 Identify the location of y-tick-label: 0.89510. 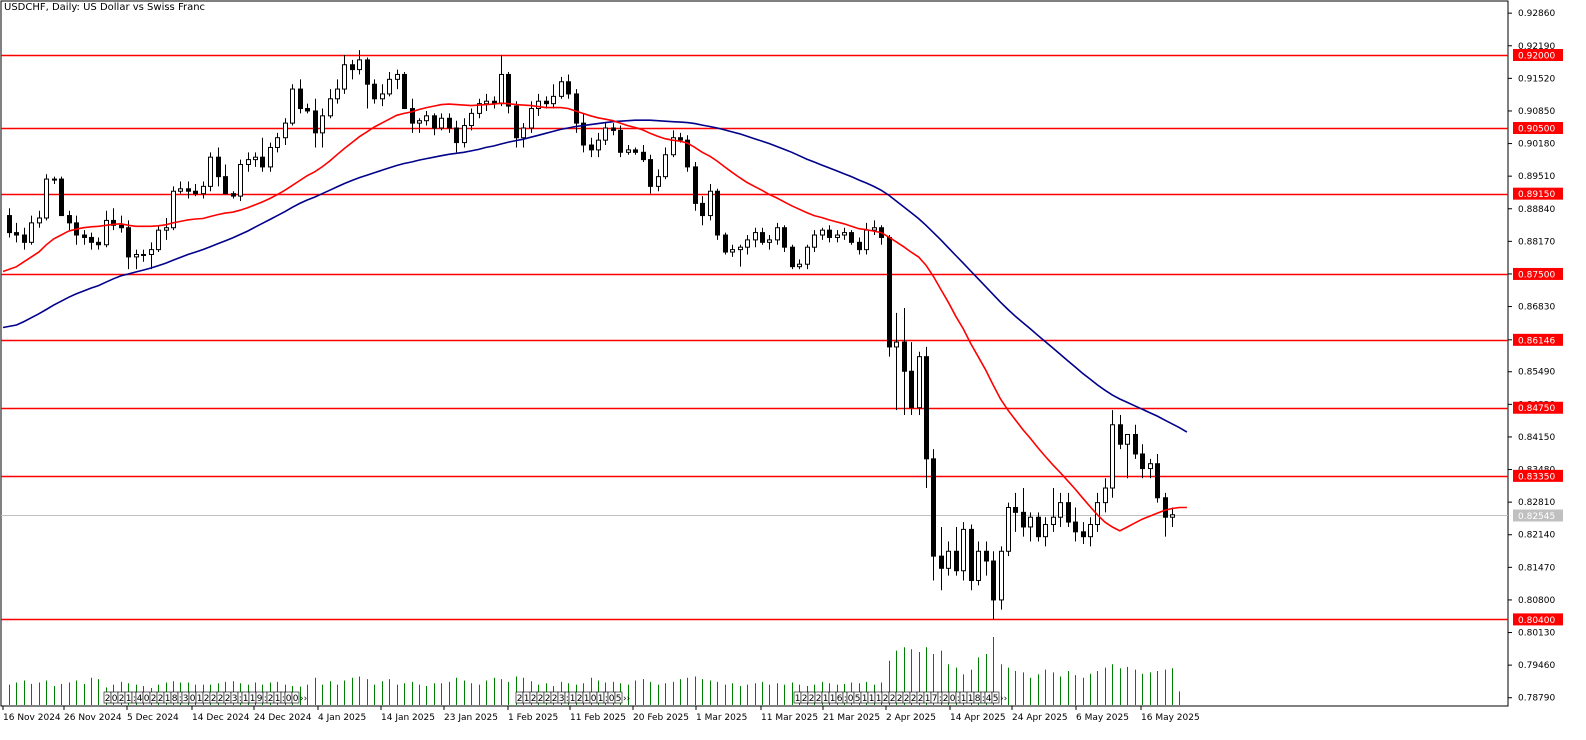
(1536, 177).